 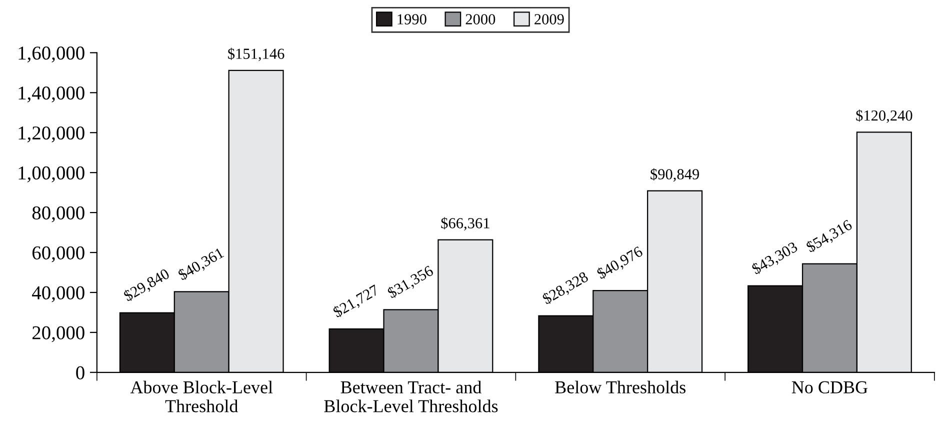 I want to click on legend-label: 2009, so click(x=549, y=19).